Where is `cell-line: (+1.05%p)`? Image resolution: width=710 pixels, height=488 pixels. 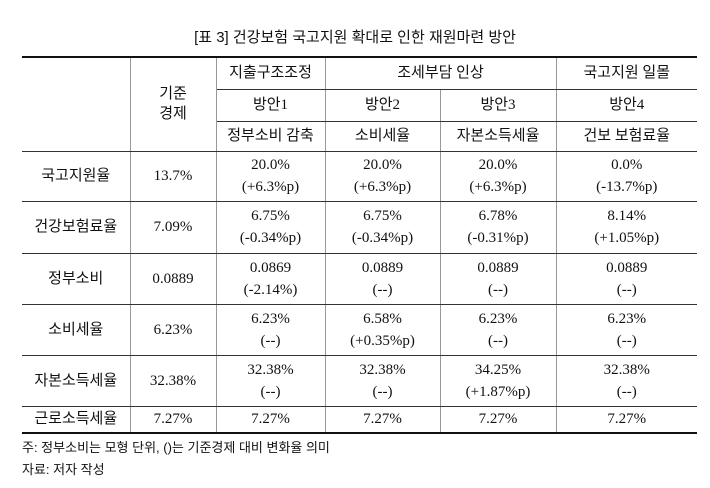 cell-line: (+1.05%p) is located at coordinates (627, 238).